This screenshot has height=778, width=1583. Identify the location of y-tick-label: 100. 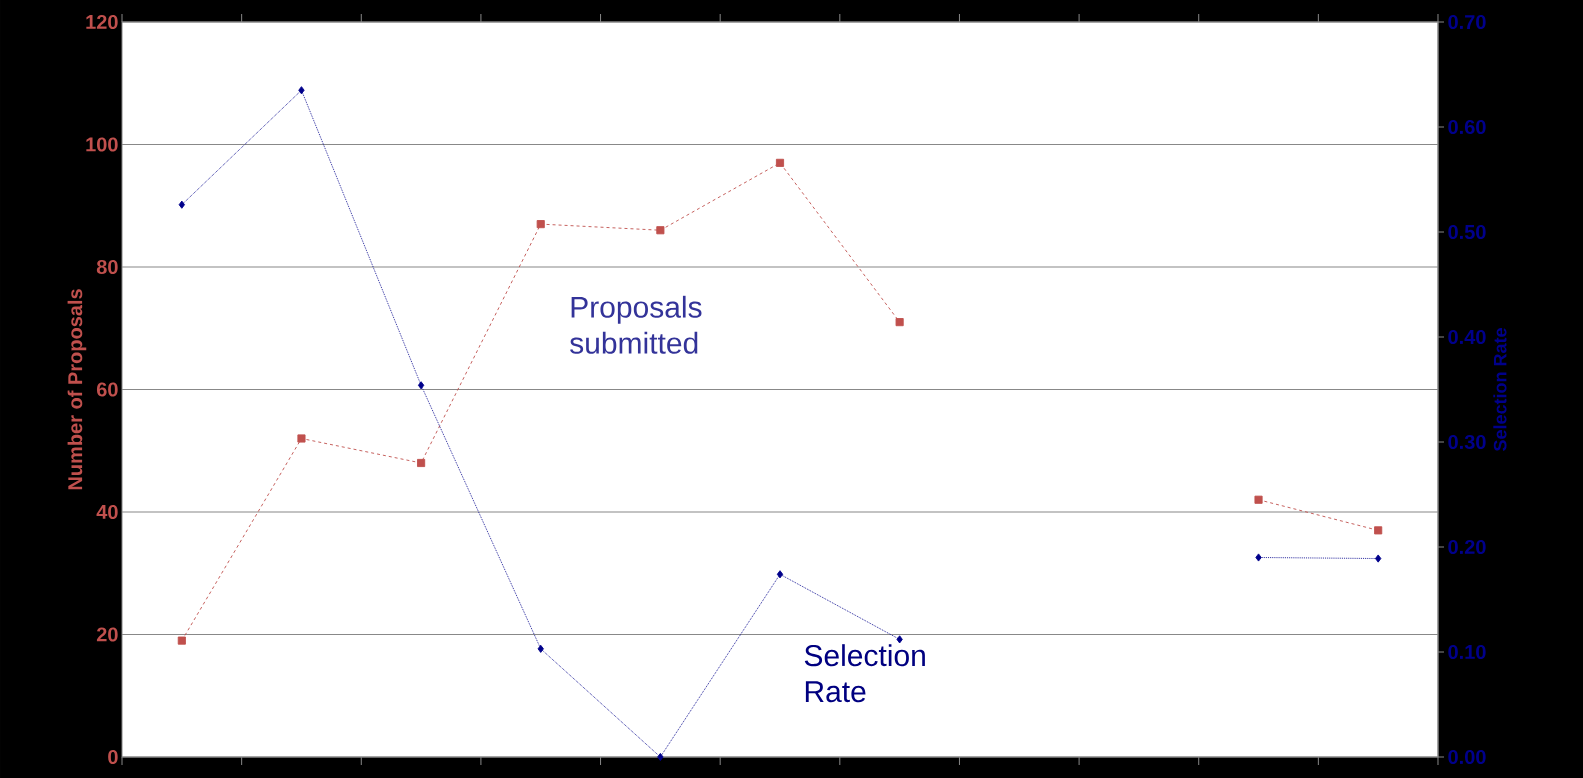
(102, 144).